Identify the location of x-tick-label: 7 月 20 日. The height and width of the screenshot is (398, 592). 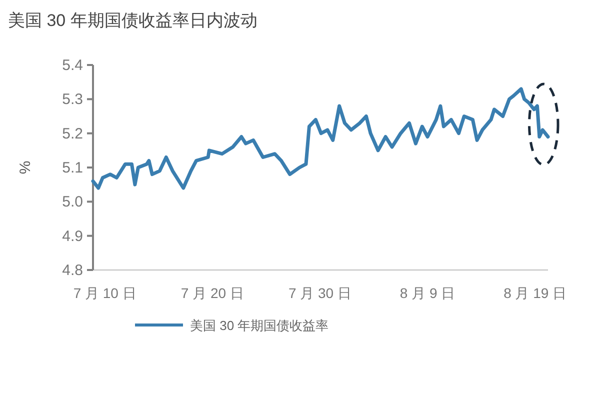
(212, 293).